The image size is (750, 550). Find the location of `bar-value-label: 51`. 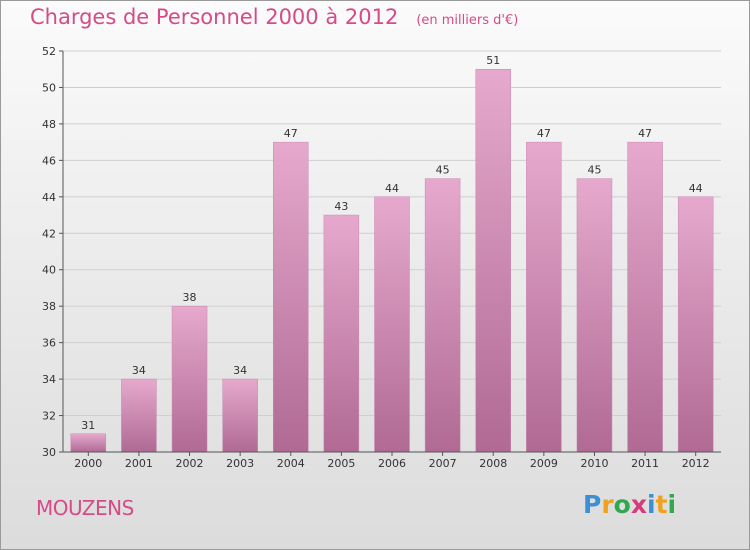

bar-value-label: 51 is located at coordinates (493, 60).